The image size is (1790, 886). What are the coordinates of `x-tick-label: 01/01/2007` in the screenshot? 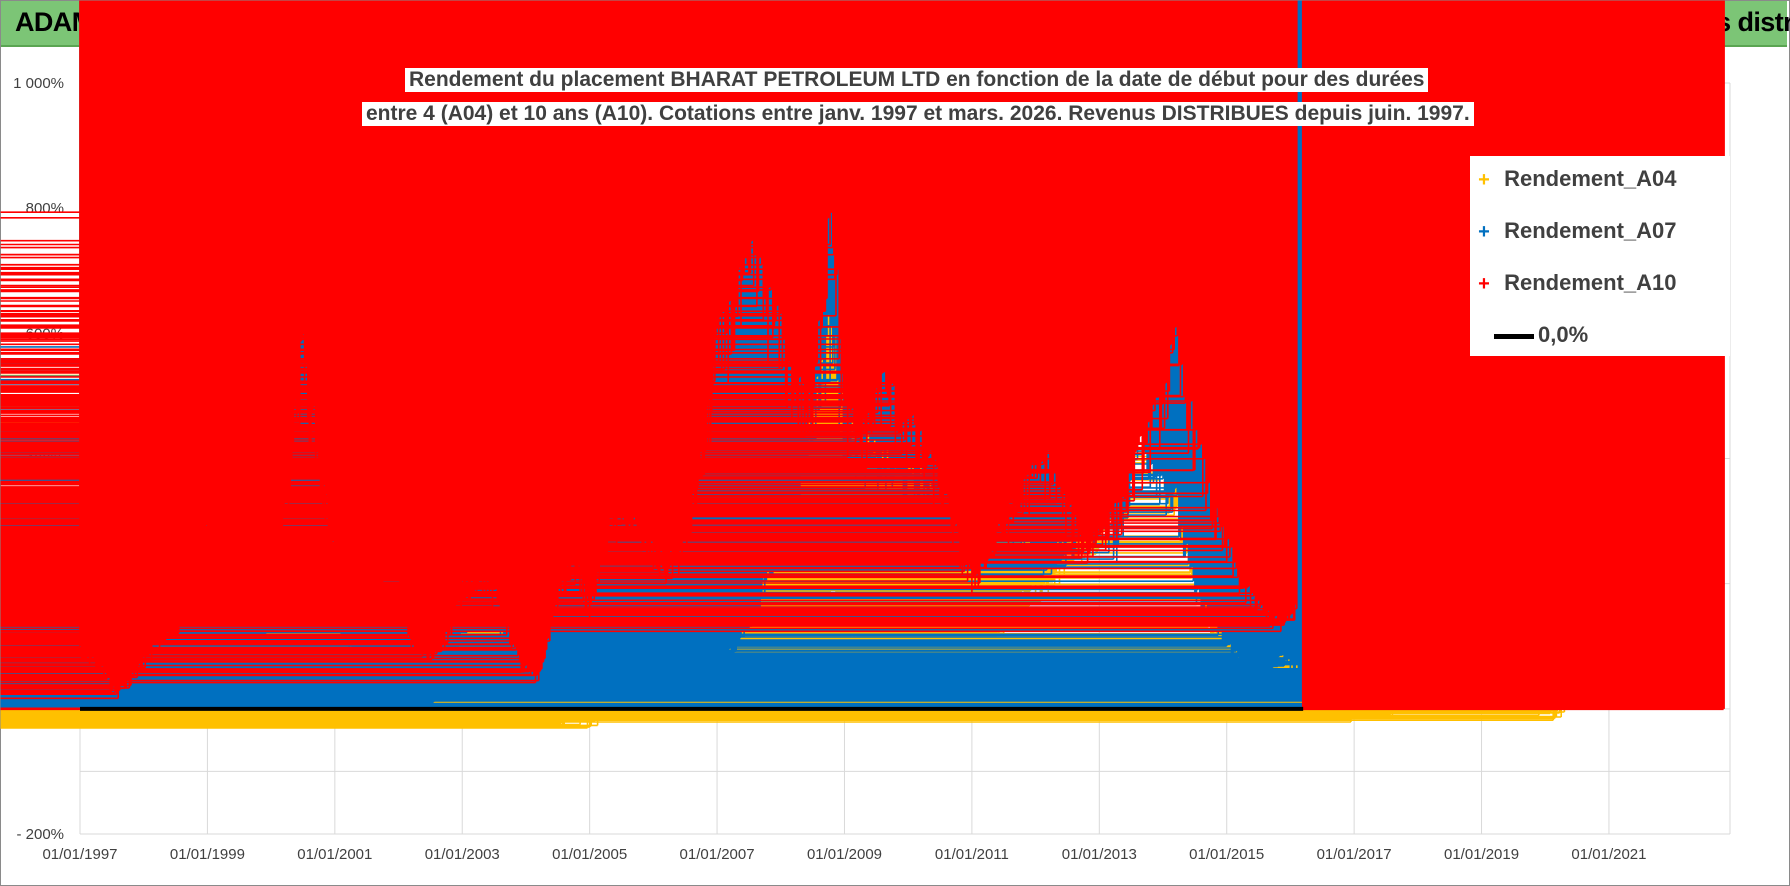 It's located at (717, 854).